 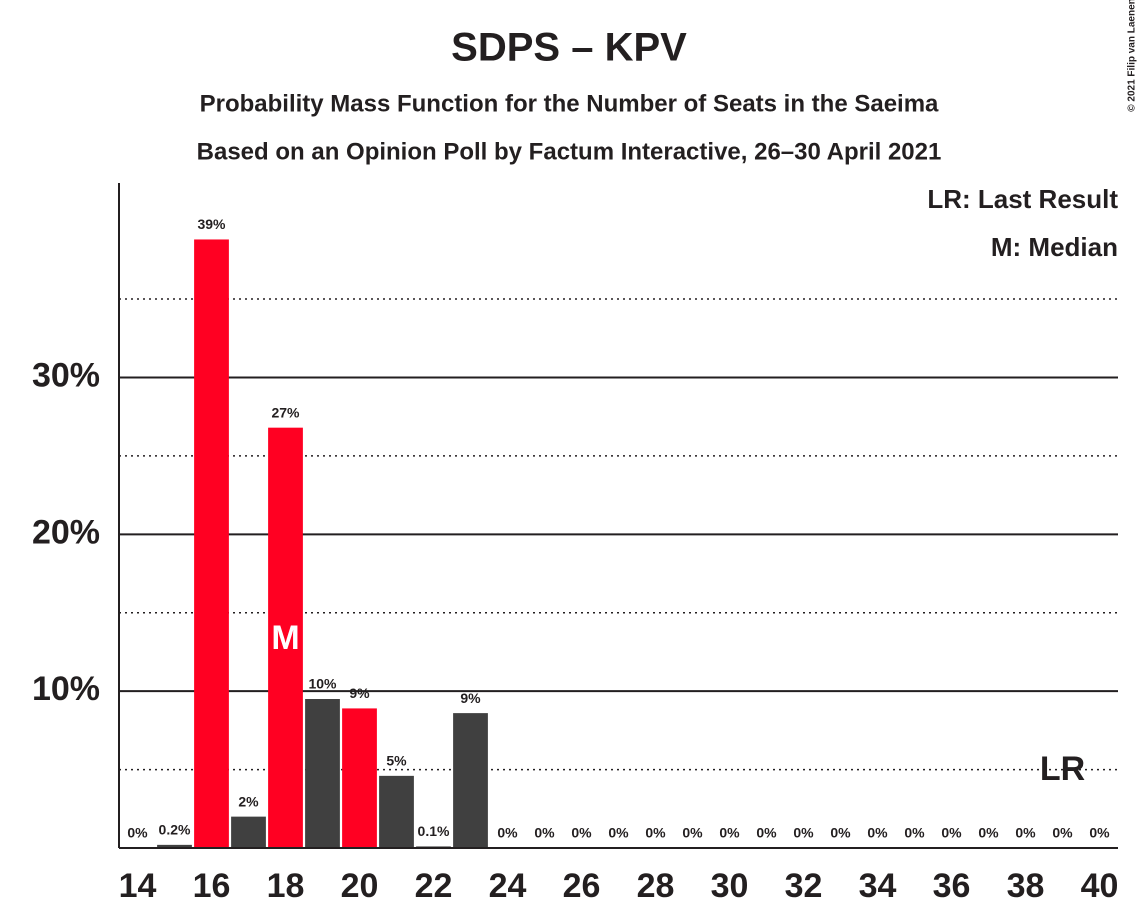 I want to click on x-tick-label: 38, so click(x=1026, y=886).